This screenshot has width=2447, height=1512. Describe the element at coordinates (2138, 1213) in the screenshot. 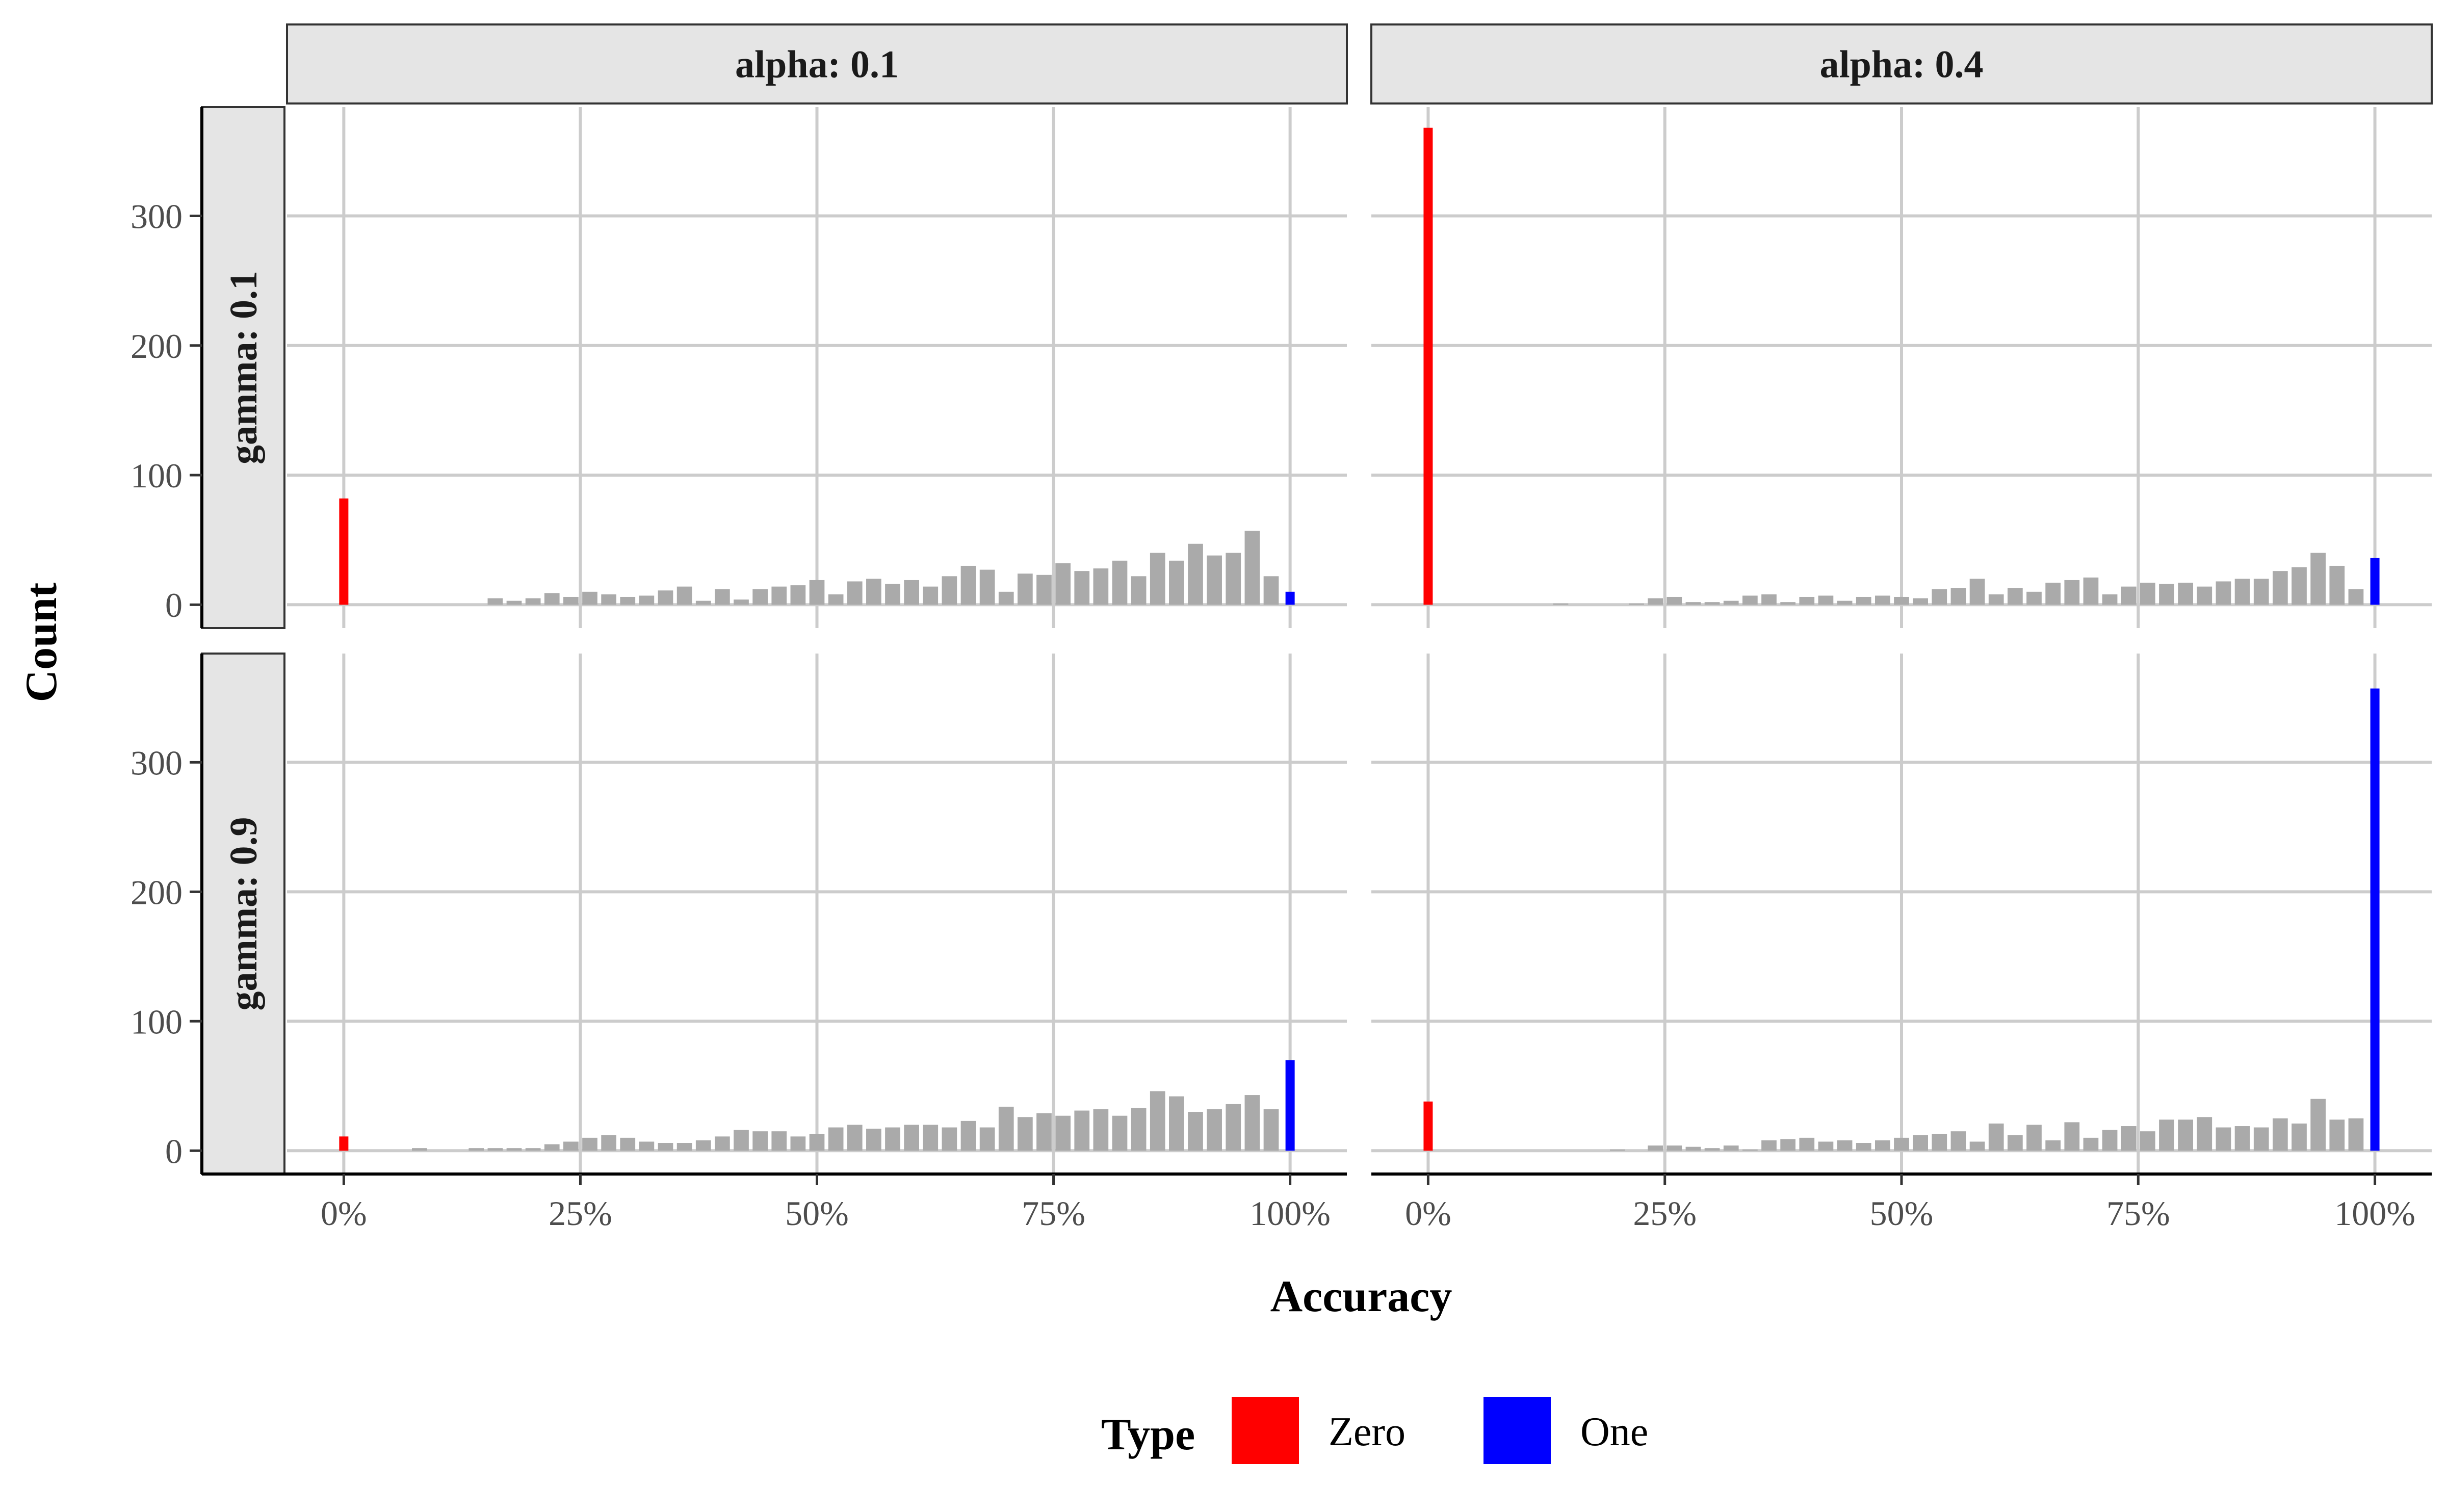

I see `x-tick-label: 75%` at that location.